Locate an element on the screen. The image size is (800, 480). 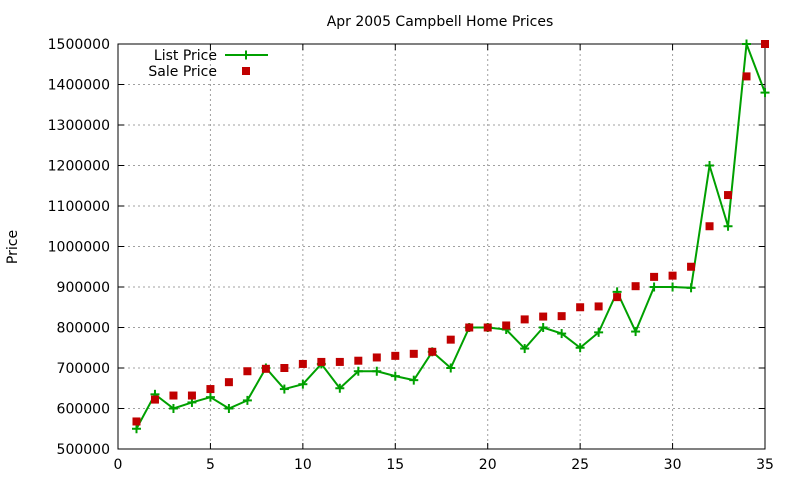
legend-plus-swatch is located at coordinates (246, 55).